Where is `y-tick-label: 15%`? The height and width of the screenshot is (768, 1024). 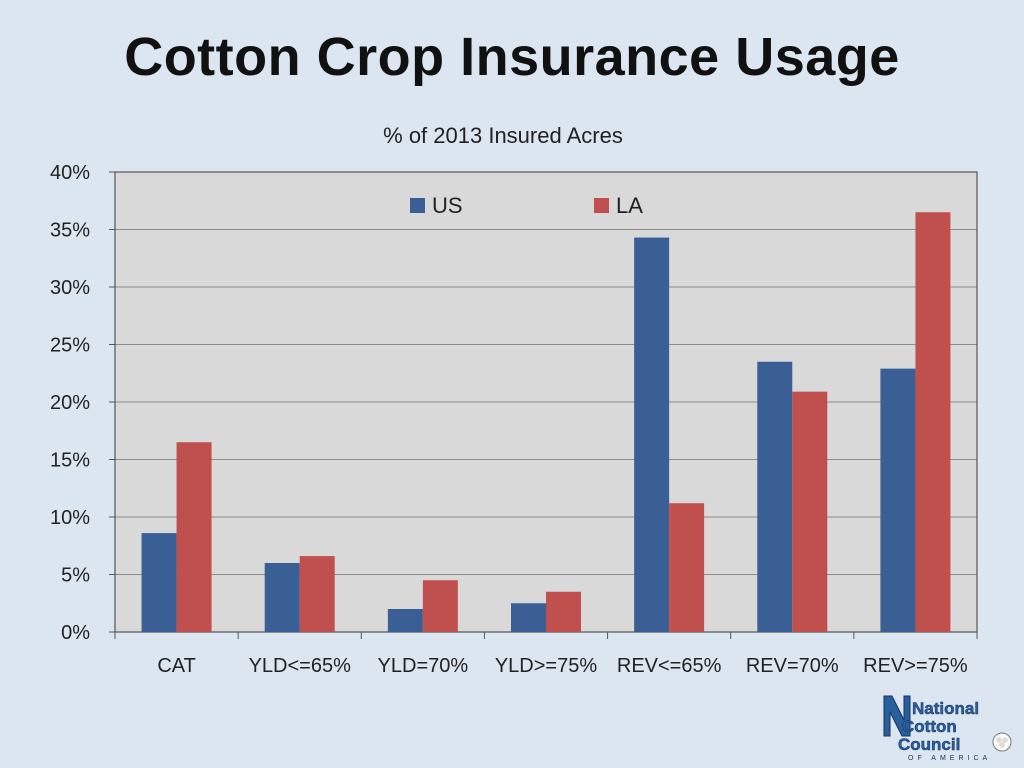
y-tick-label: 15% is located at coordinates (70, 461).